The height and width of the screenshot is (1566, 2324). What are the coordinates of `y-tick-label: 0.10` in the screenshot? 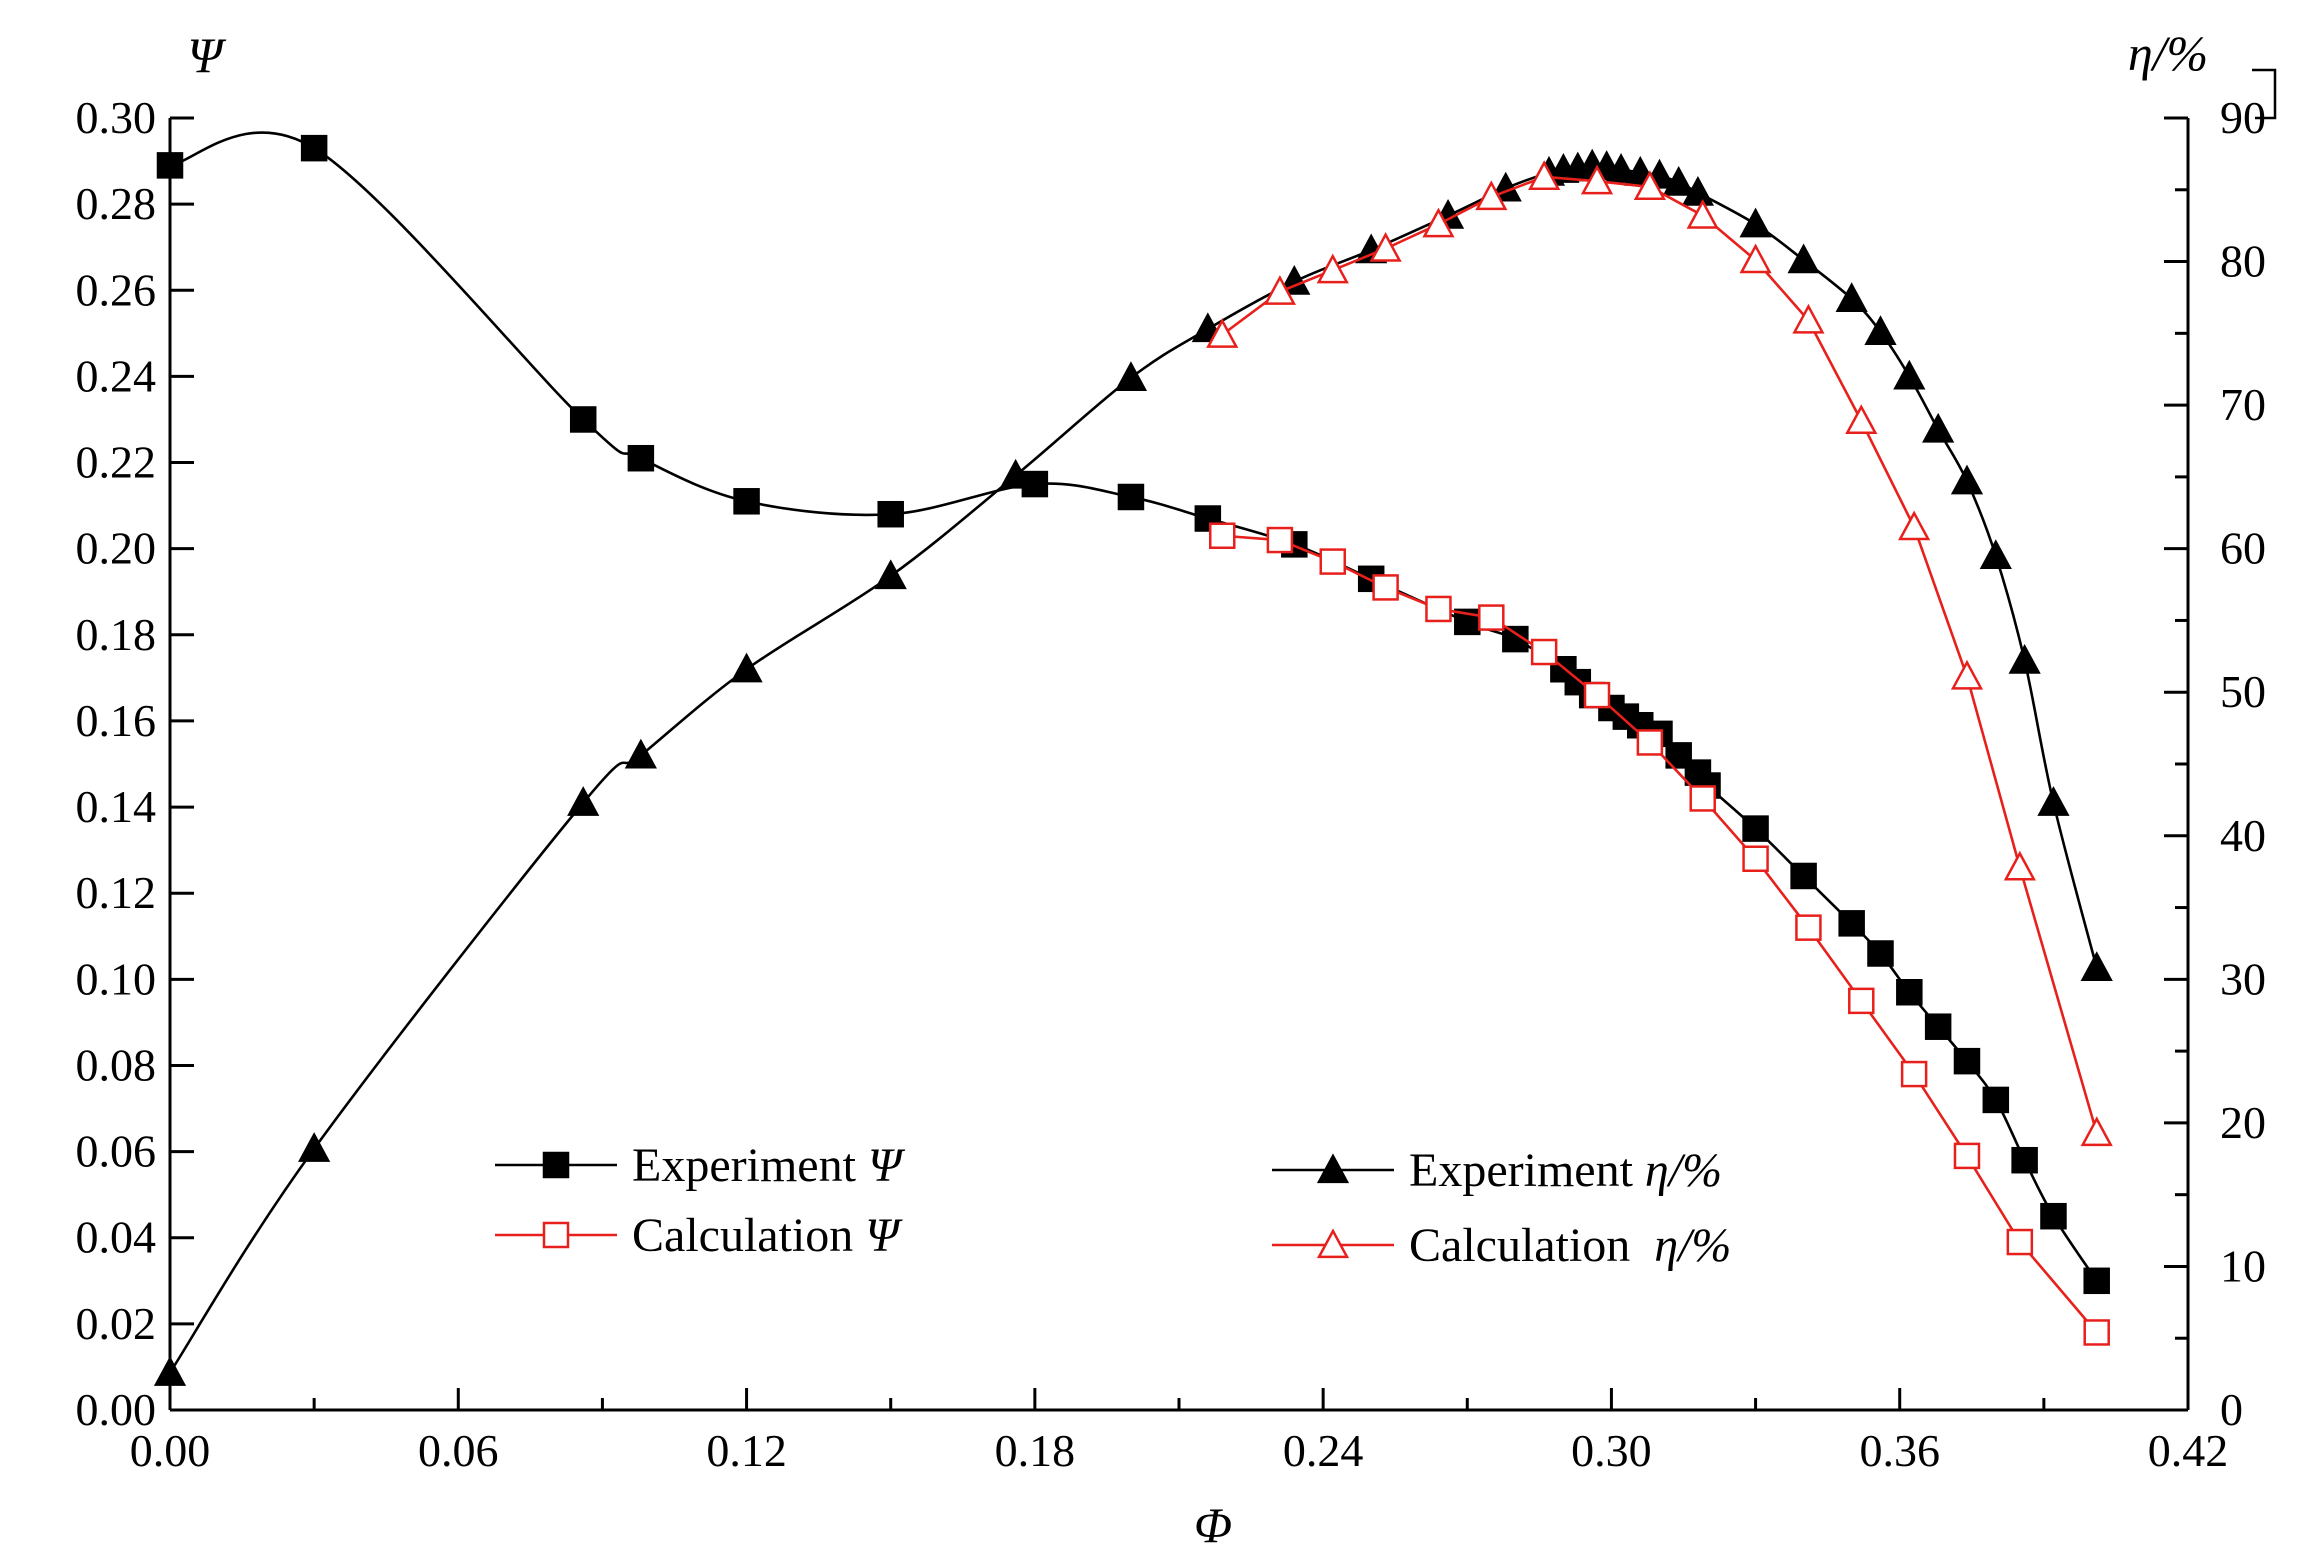 It's located at (116, 978).